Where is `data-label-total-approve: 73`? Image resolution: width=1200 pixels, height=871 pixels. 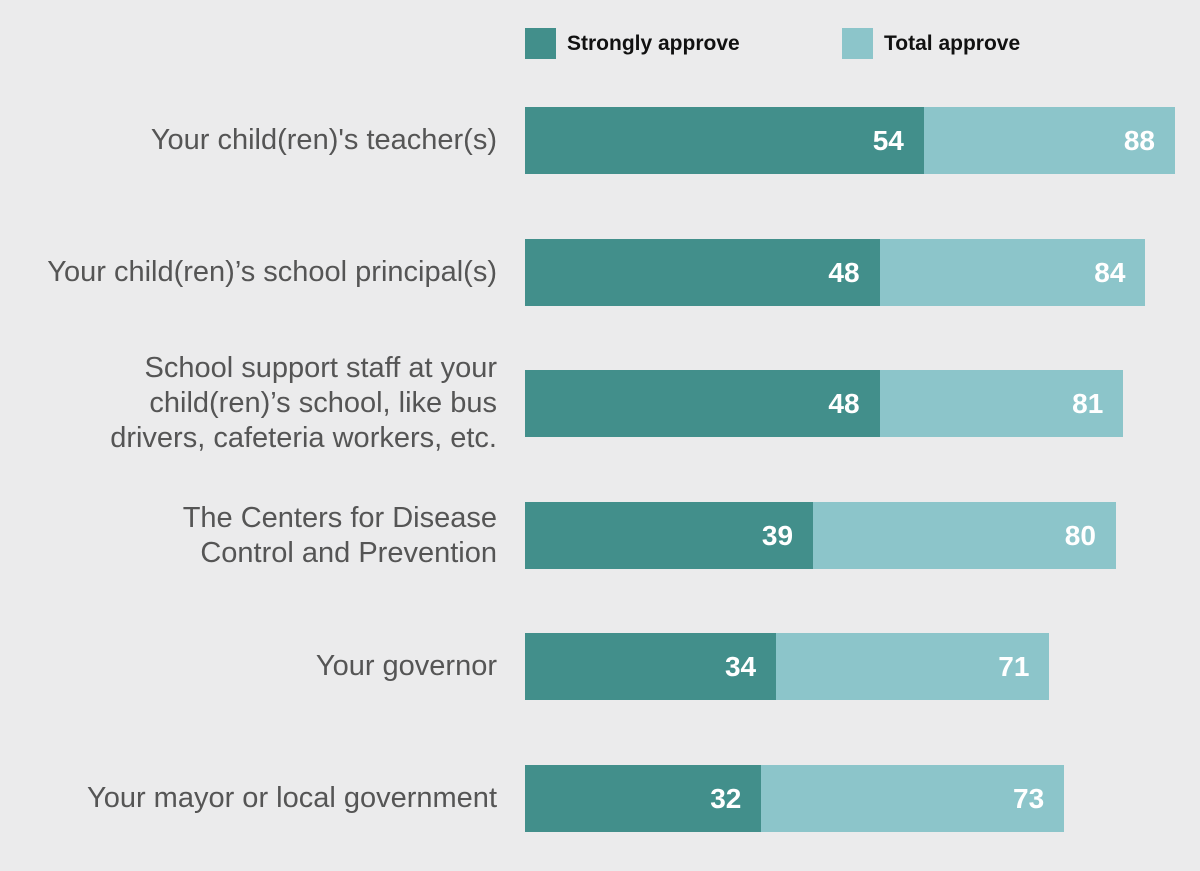
data-label-total-approve: 73 is located at coordinates (1029, 798).